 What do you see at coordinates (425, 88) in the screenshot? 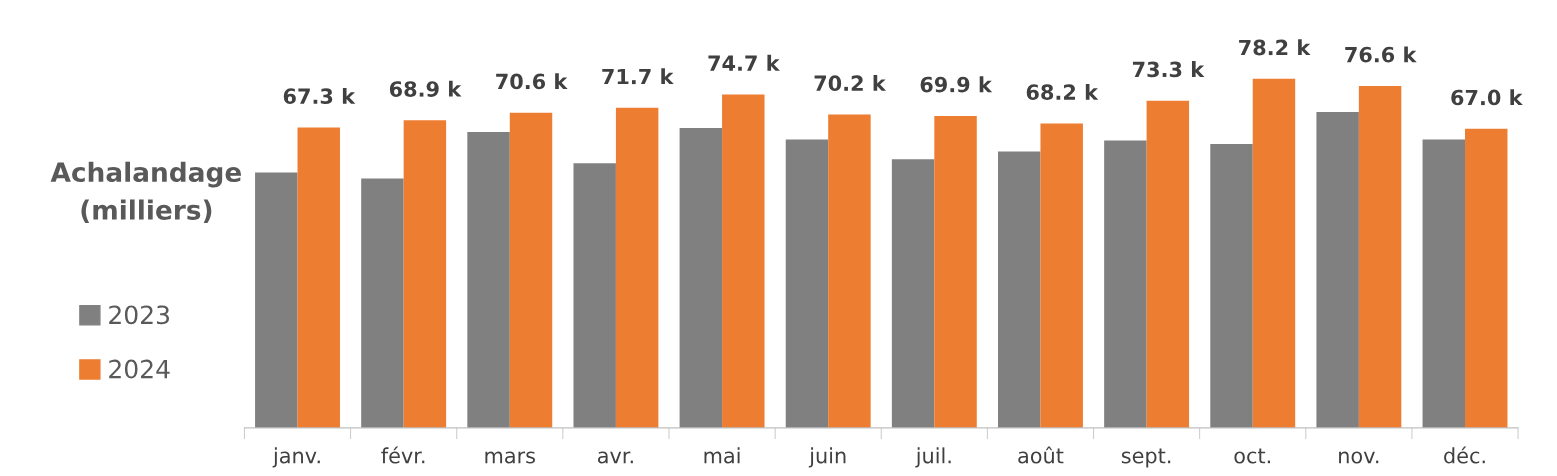
I see `data-label: 68.9 k` at bounding box center [425, 88].